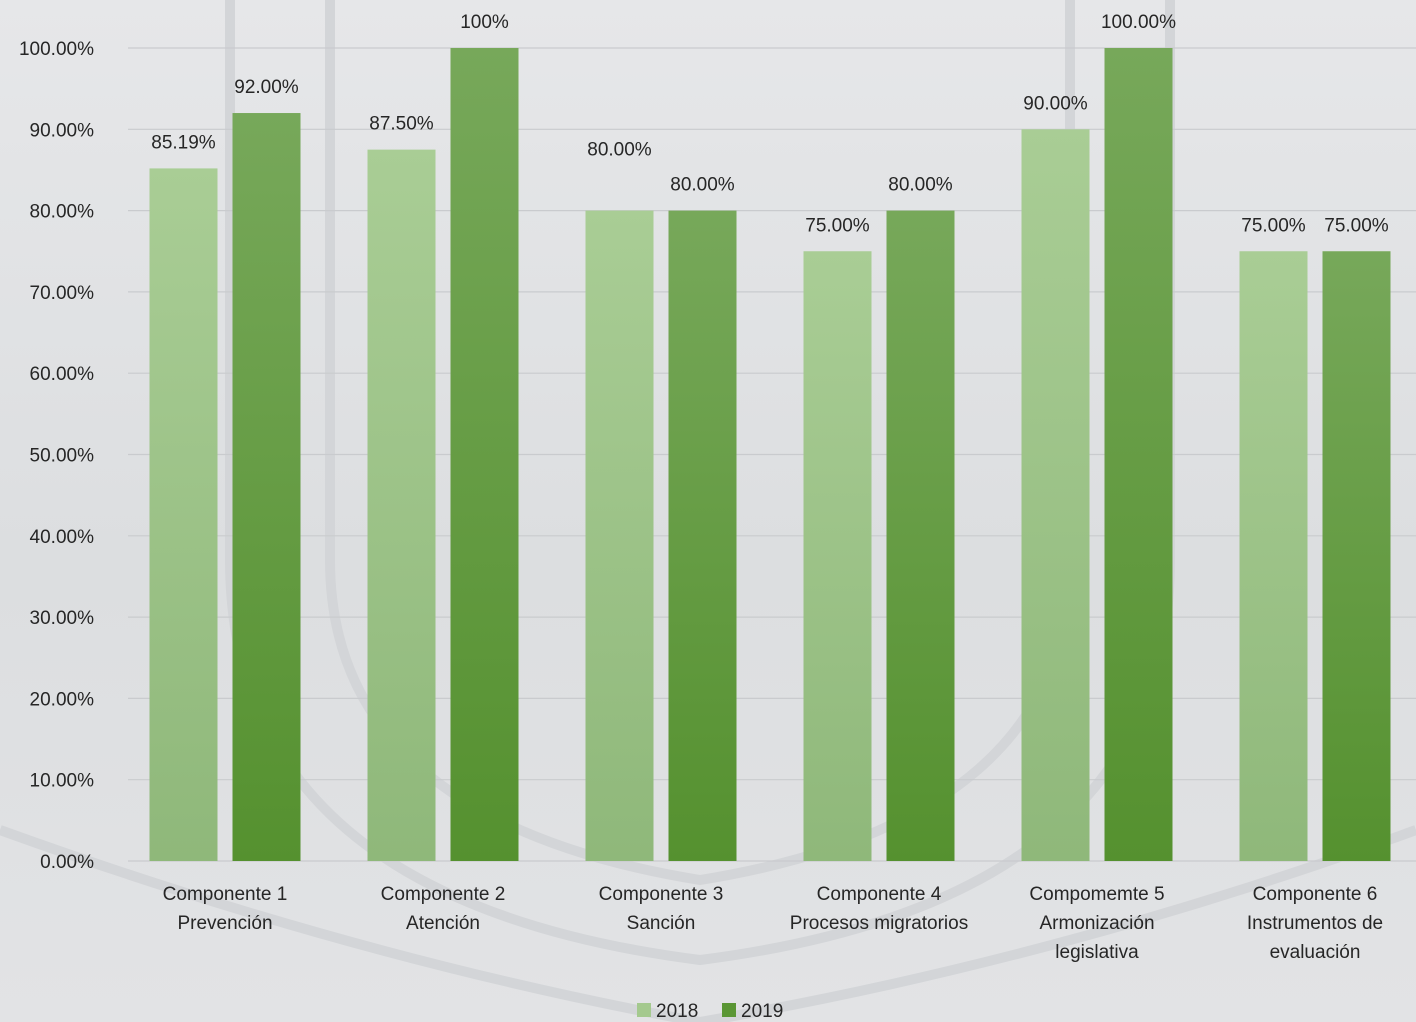 This screenshot has width=1416, height=1022. What do you see at coordinates (1315, 894) in the screenshot?
I see `x-category-label: Componente 6` at bounding box center [1315, 894].